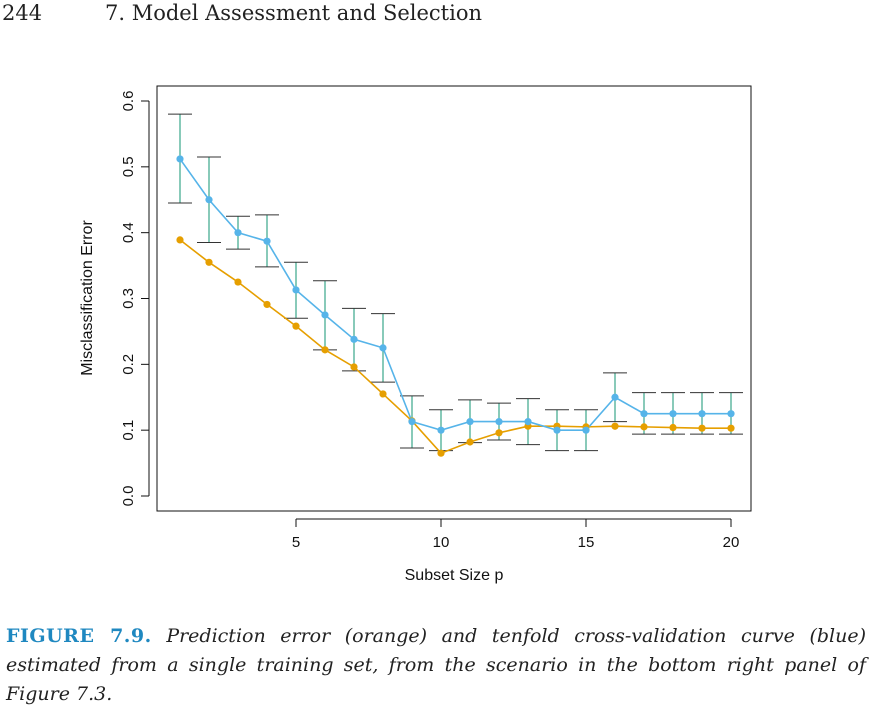 The height and width of the screenshot is (715, 874). I want to click on y-tick-label: 0.3, so click(128, 298).